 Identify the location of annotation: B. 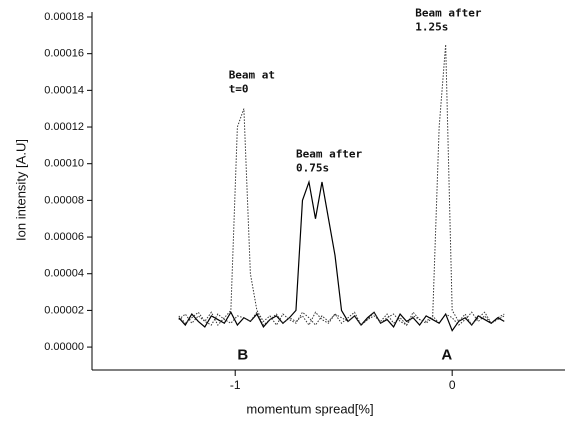
(242, 354).